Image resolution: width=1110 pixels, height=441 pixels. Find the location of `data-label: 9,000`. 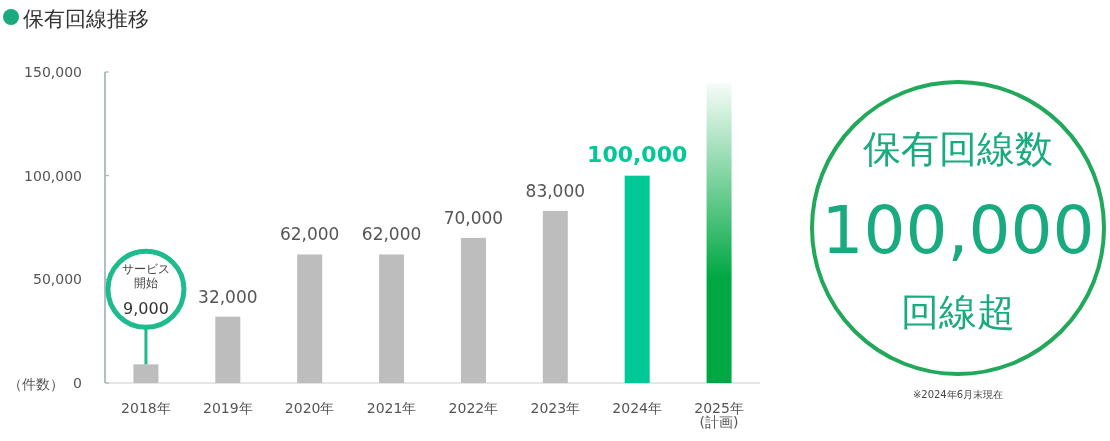

data-label: 9,000 is located at coordinates (146, 309).